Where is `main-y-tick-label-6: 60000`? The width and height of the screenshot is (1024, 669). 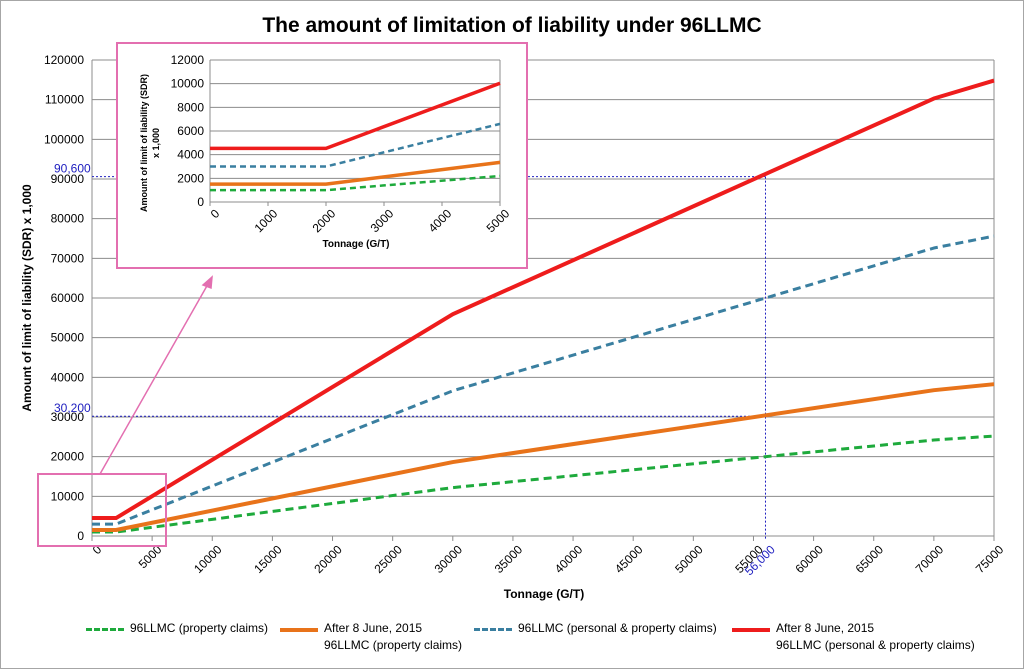 main-y-tick-label-6: 60000 is located at coordinates (68, 298).